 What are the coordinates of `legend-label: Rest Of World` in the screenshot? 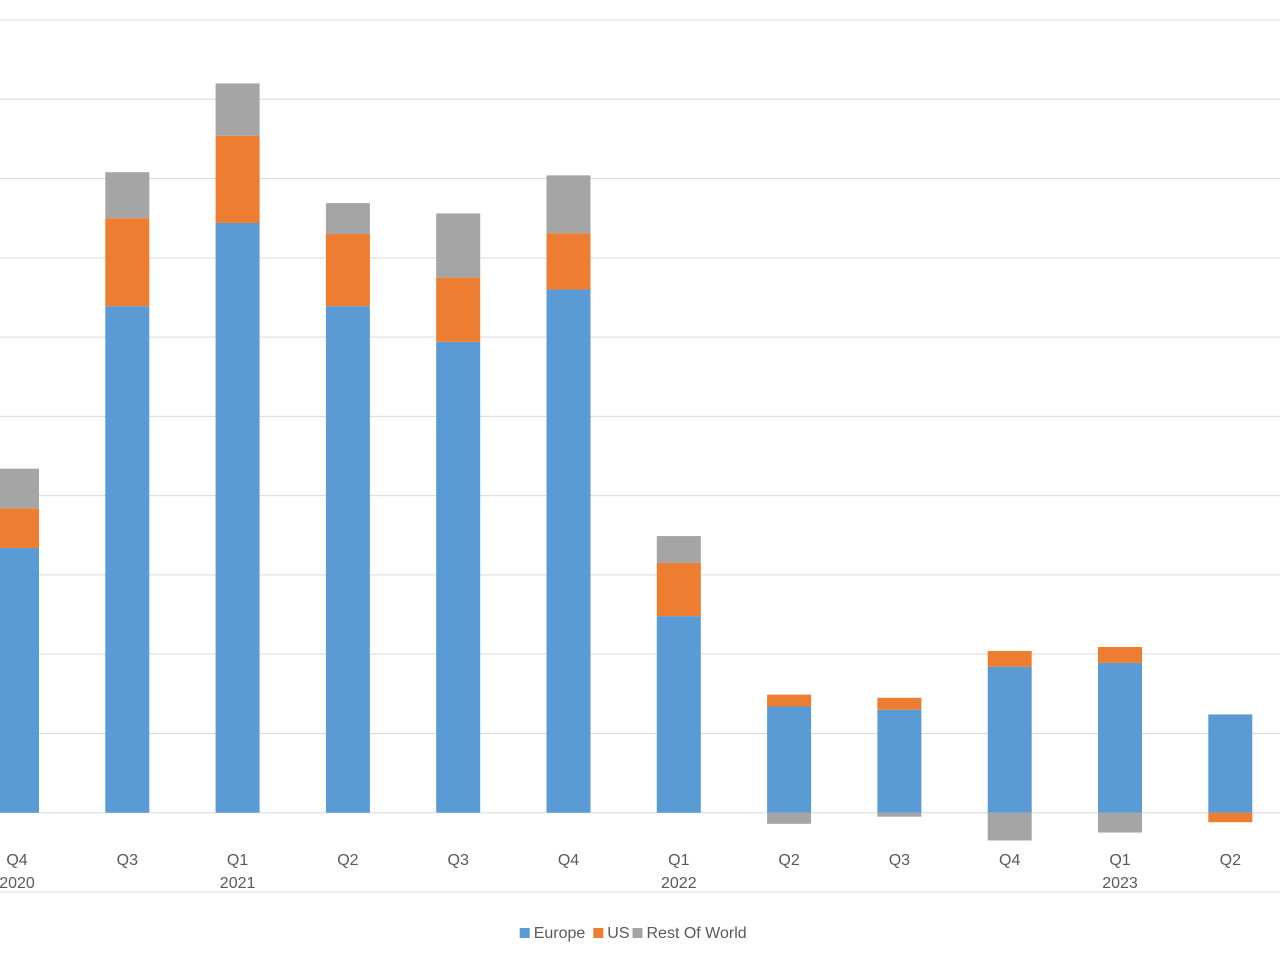 It's located at (697, 933).